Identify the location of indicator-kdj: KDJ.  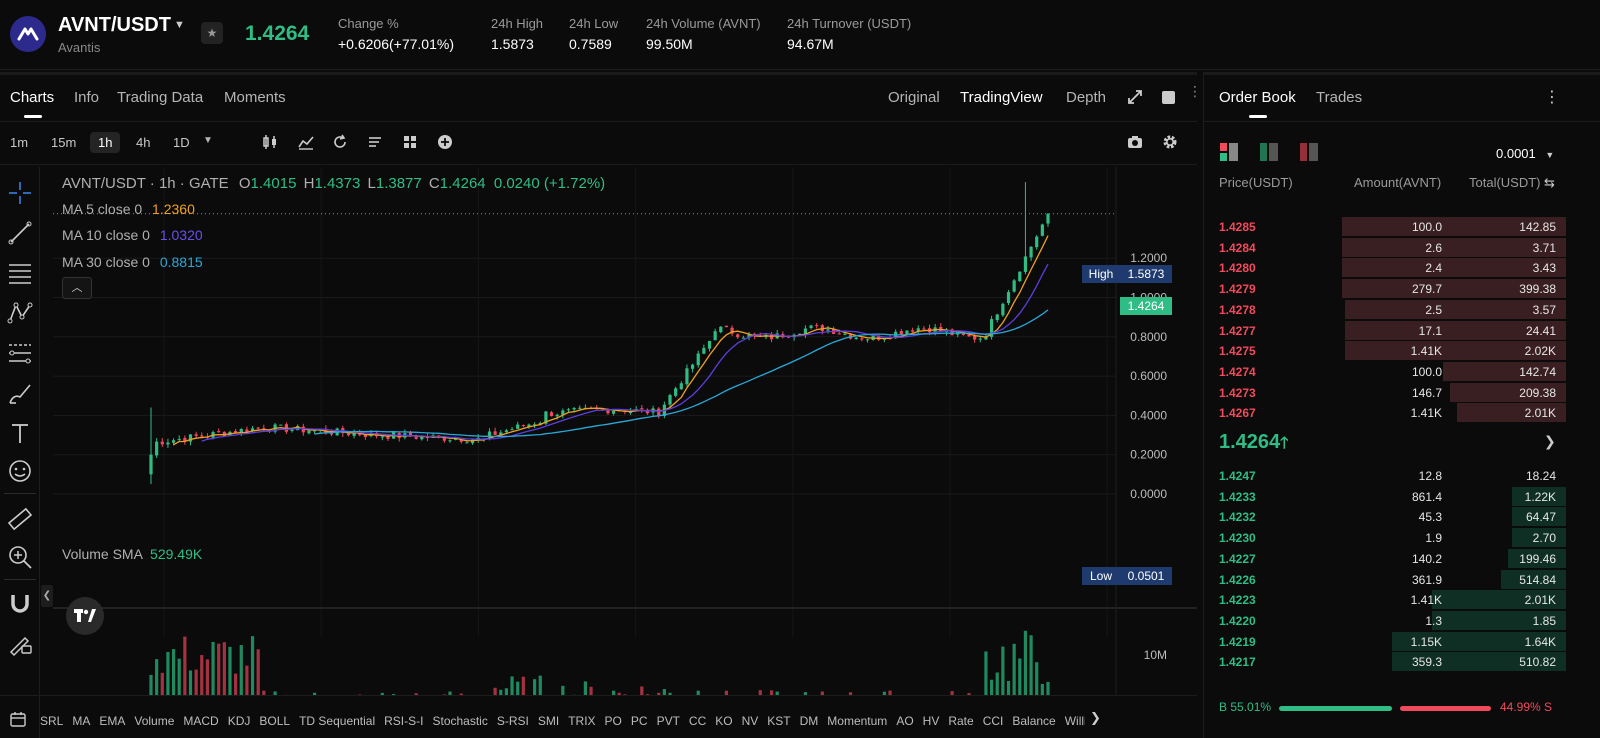
(239, 721).